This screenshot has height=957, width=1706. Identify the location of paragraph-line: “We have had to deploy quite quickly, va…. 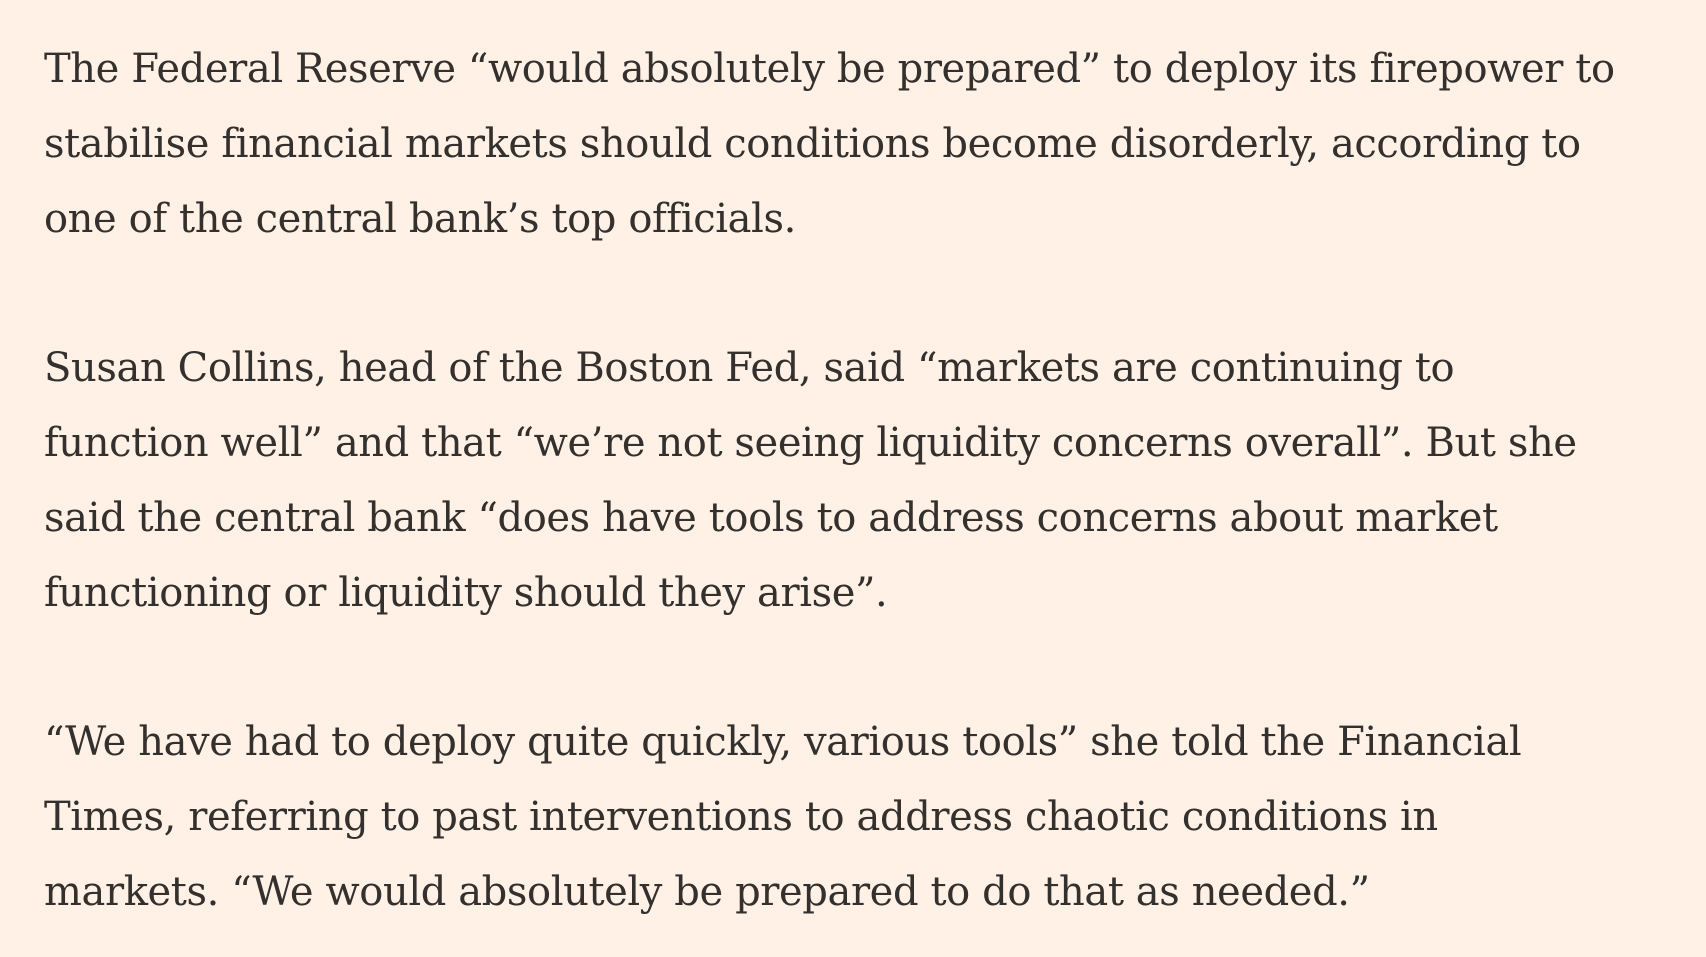
(783, 742).